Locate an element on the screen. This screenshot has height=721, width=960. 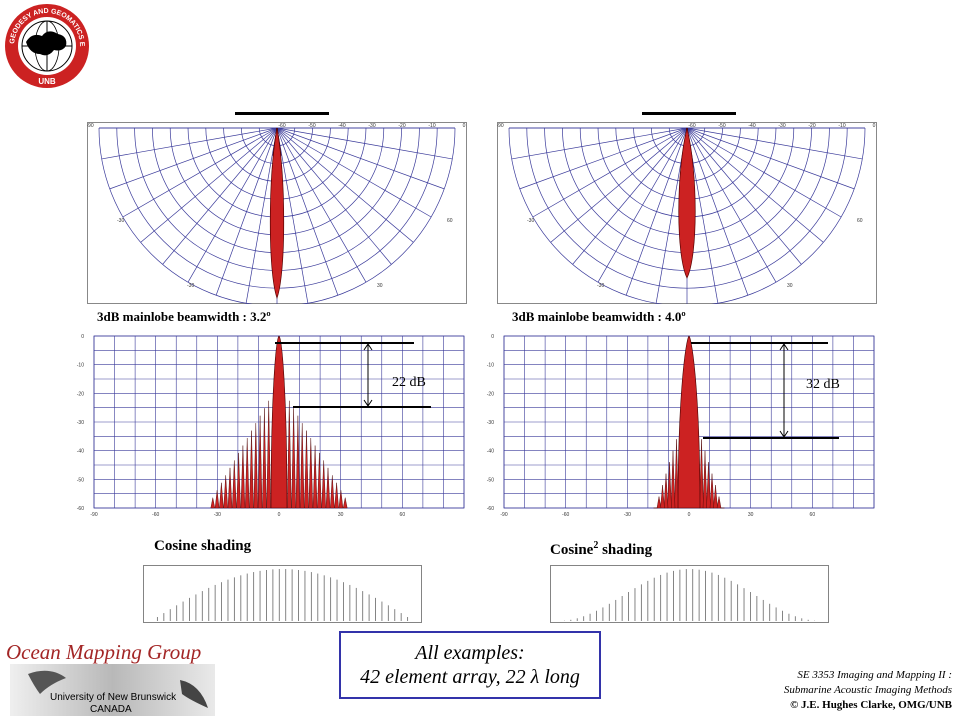
shading-title-right: Cosine2 shading is located at coordinates (601, 549).